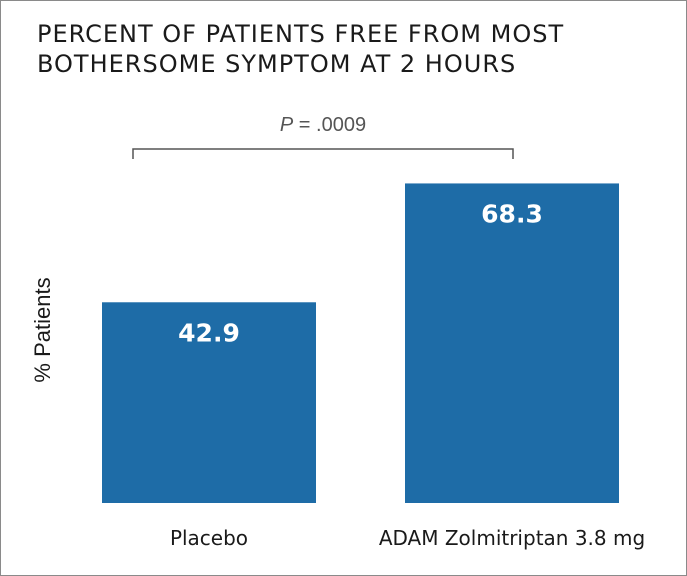 The height and width of the screenshot is (576, 687). Describe the element at coordinates (209, 538) in the screenshot. I see `x-tick-label-0: Placebo` at that location.